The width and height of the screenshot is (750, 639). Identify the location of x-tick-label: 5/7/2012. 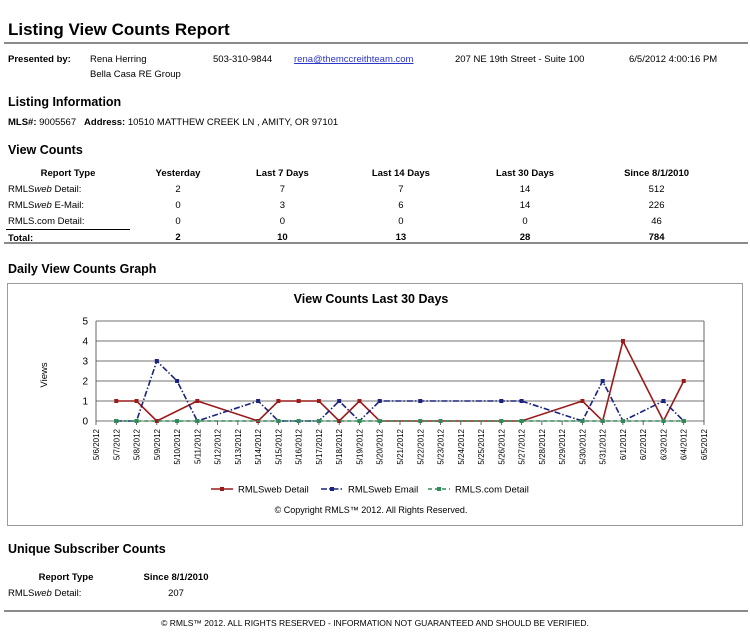
(116, 444).